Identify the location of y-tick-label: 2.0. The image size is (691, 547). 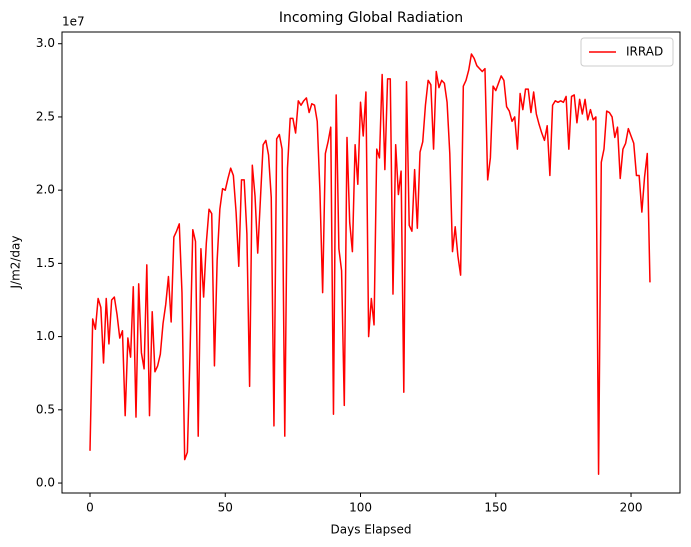
(45, 190).